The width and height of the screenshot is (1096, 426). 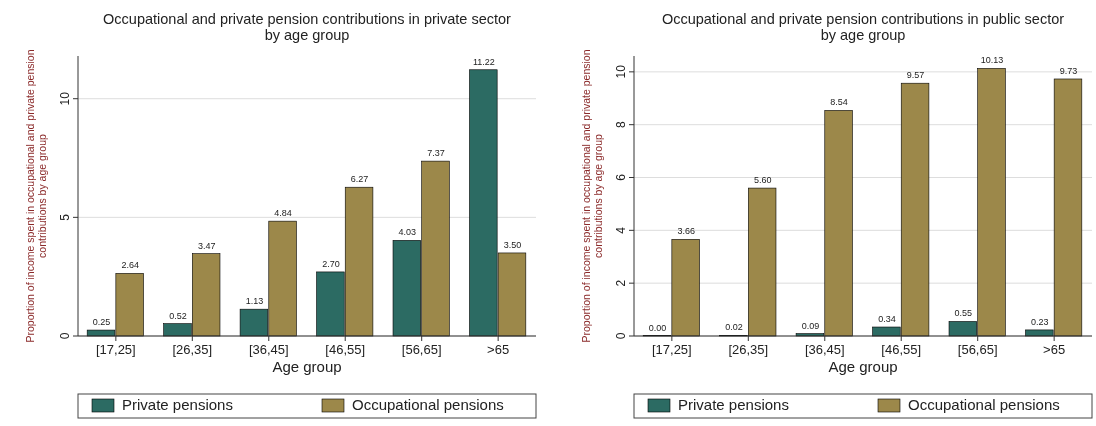 I want to click on y-tick-label: 6, so click(x=621, y=177).